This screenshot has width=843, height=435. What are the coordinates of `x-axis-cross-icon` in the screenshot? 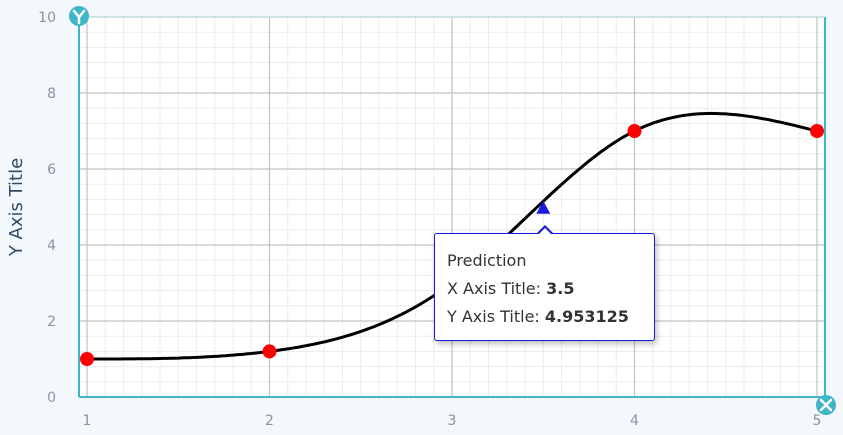 It's located at (826, 405).